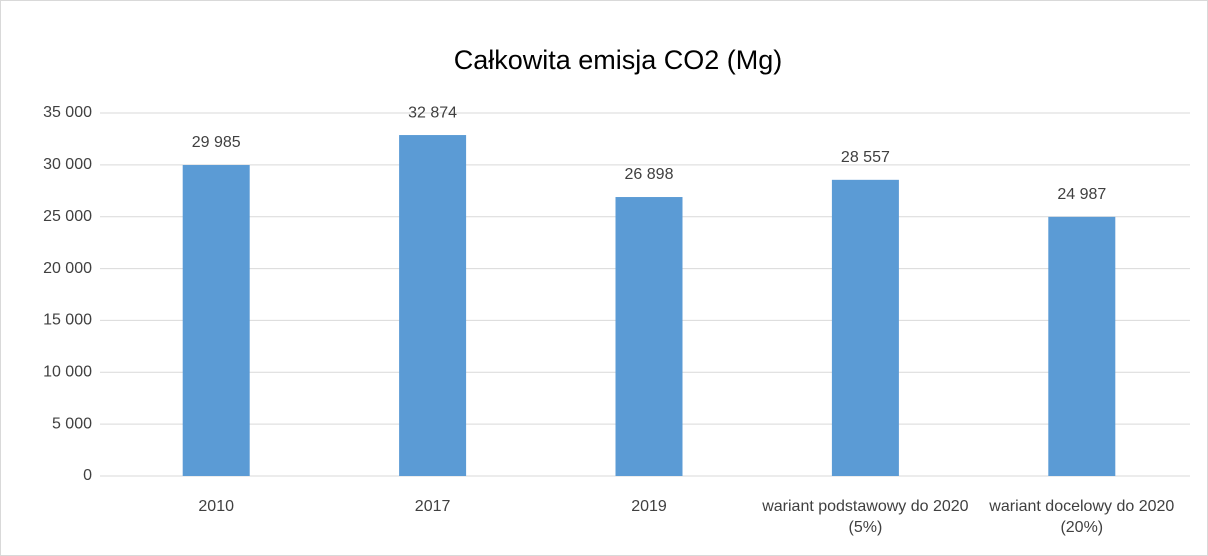 The height and width of the screenshot is (556, 1208). What do you see at coordinates (865, 157) in the screenshot?
I see `data-label: 28 557` at bounding box center [865, 157].